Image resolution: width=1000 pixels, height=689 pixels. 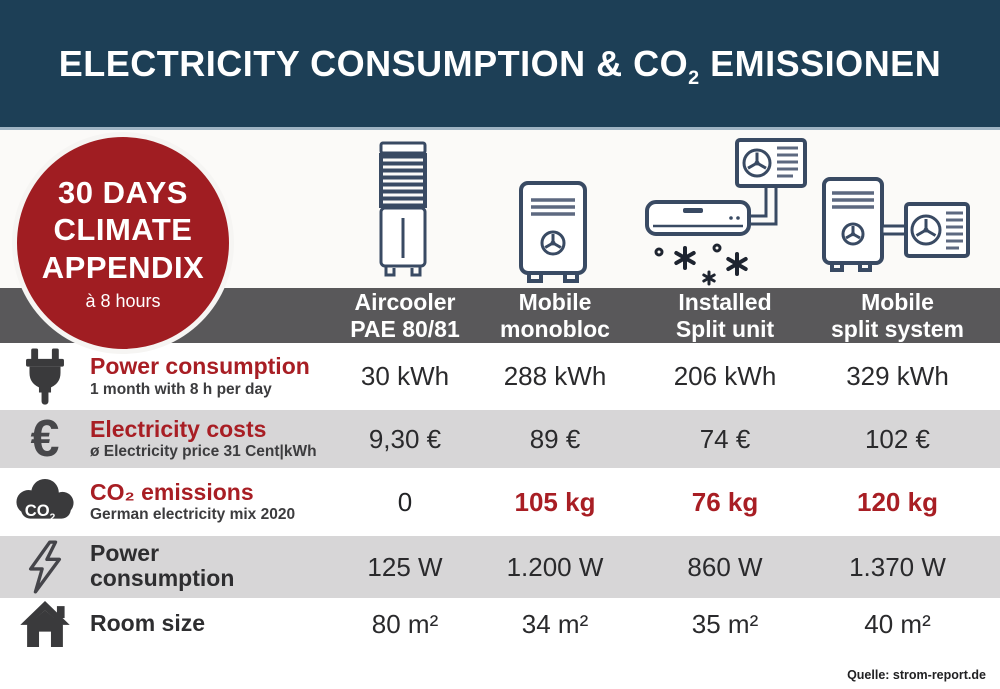 I want to click on badge-note: à 8 hours, so click(x=123, y=300).